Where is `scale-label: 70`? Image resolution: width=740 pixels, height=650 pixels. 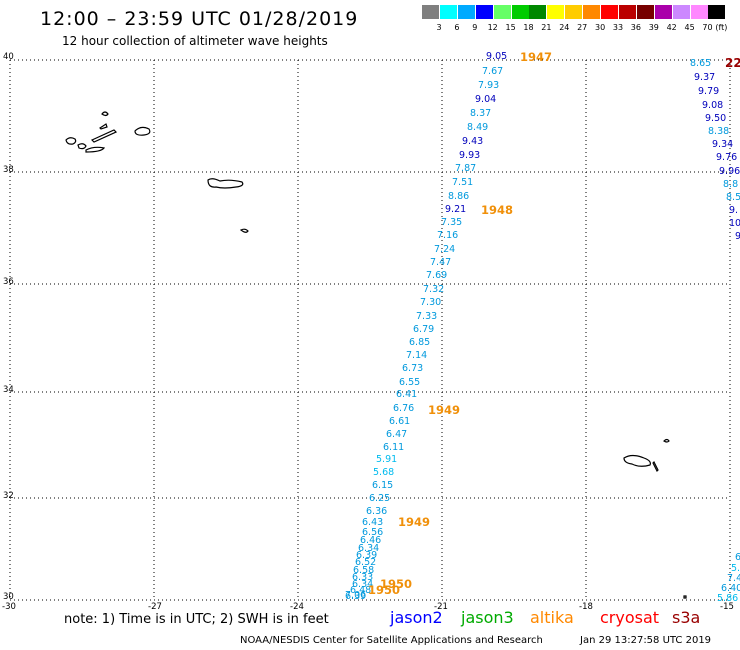 scale-label: 70 is located at coordinates (707, 27).